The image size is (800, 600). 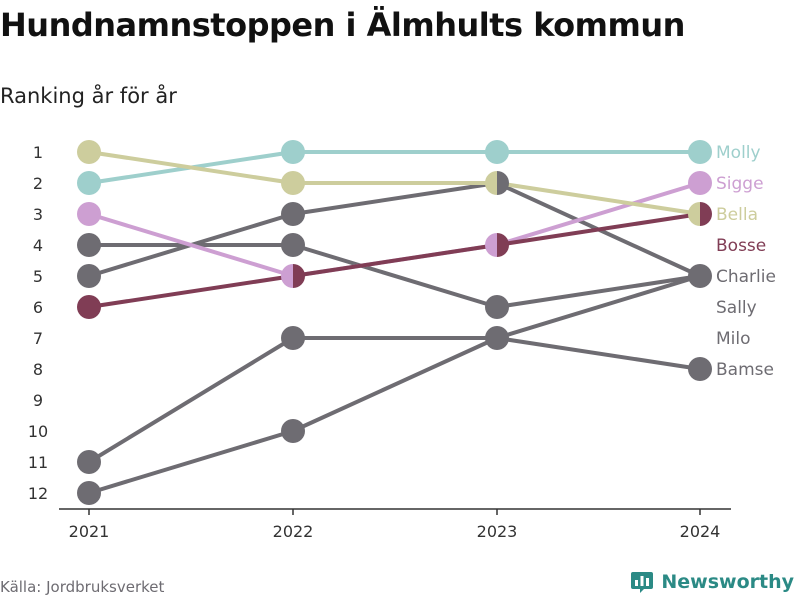 I want to click on y-tick-label-3: 3, so click(x=38, y=214).